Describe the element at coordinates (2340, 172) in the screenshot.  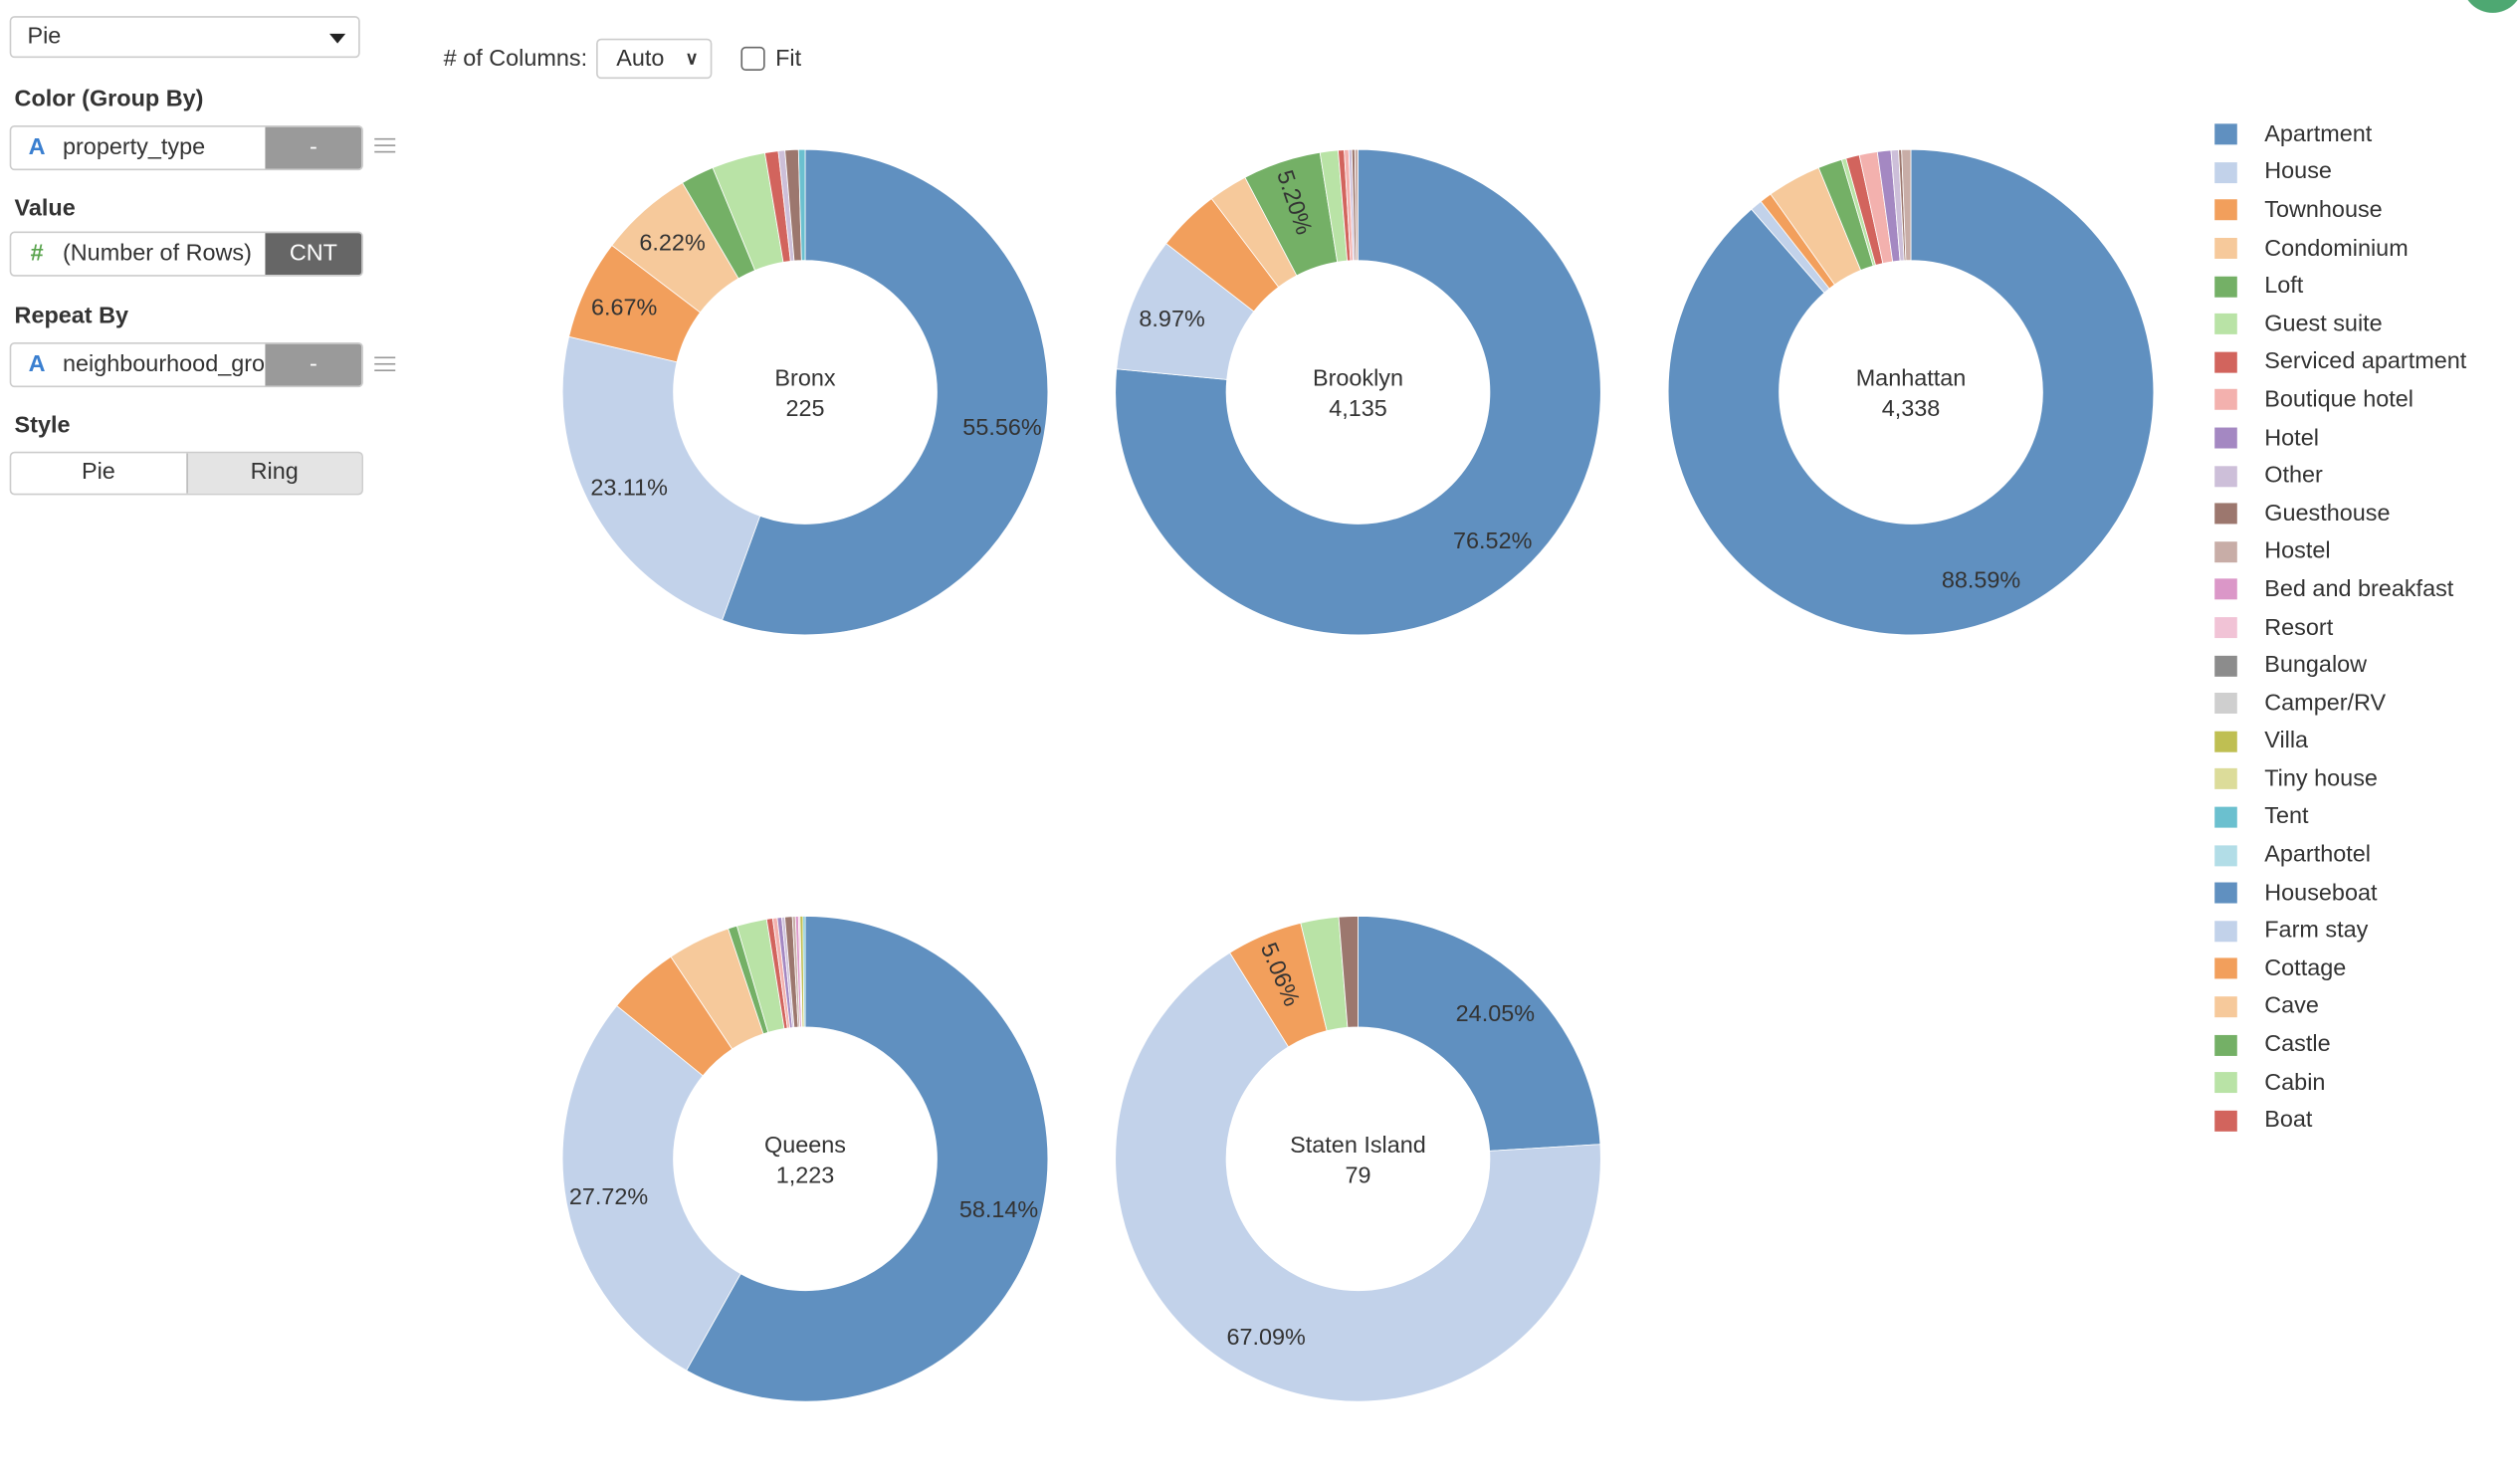
I see `legend-item: House` at that location.